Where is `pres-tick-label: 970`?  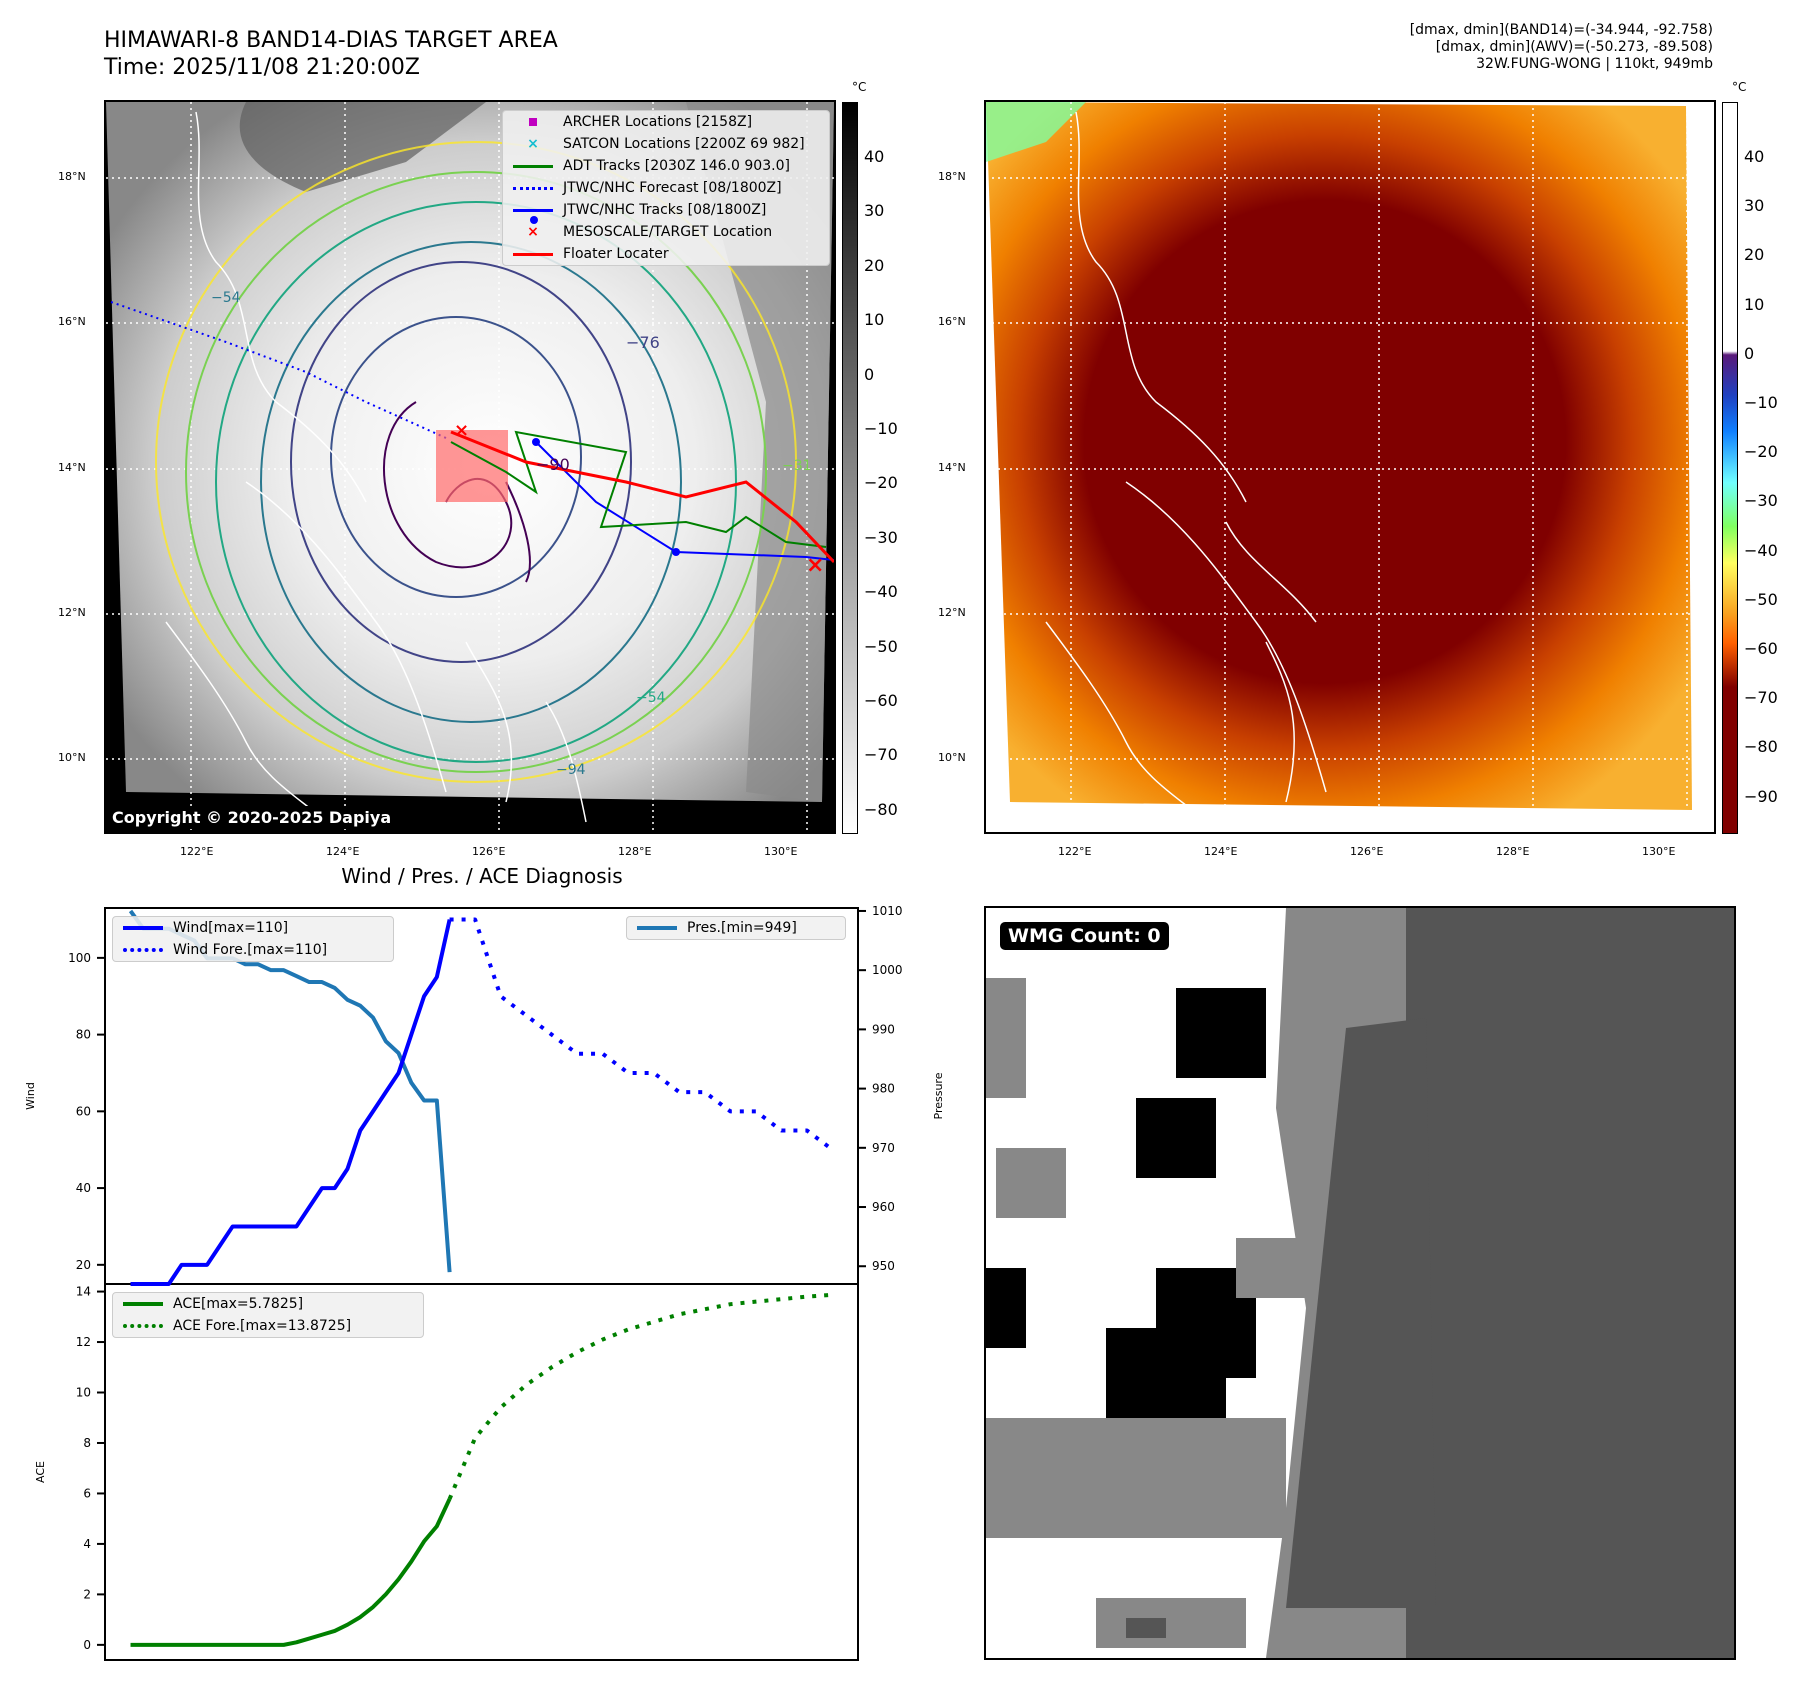 pres-tick-label: 970 is located at coordinates (883, 1148).